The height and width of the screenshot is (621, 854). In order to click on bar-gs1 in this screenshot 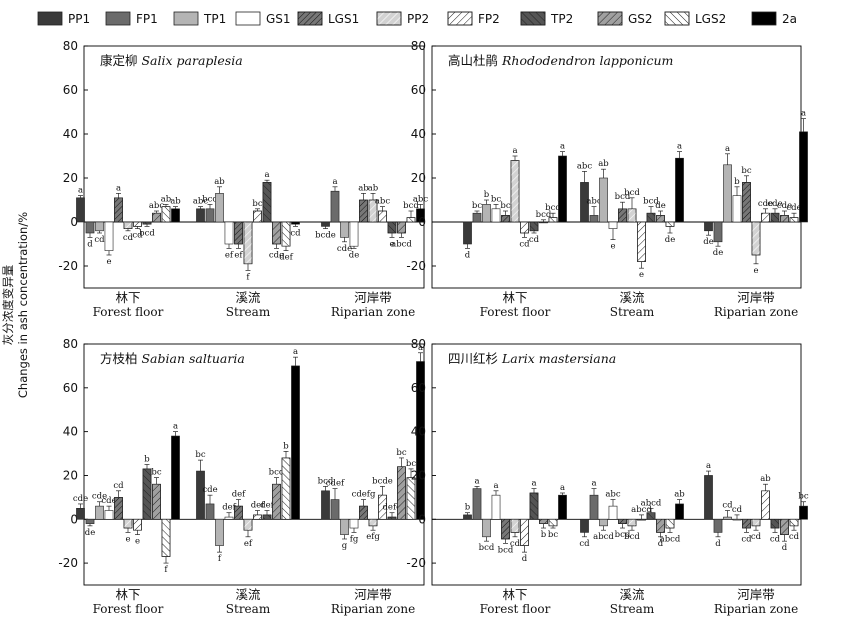, I will do `click(613, 225)`.